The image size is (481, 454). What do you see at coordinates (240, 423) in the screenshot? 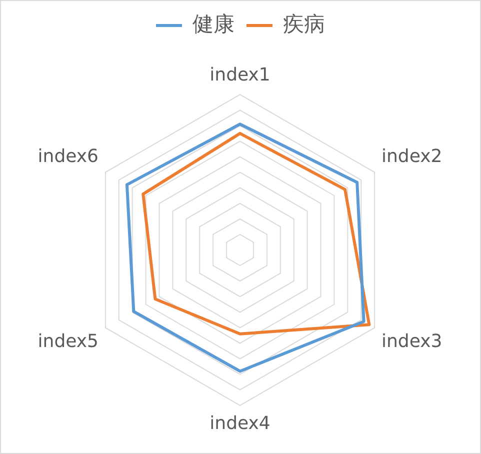
I see `spoke-label: index4` at bounding box center [240, 423].